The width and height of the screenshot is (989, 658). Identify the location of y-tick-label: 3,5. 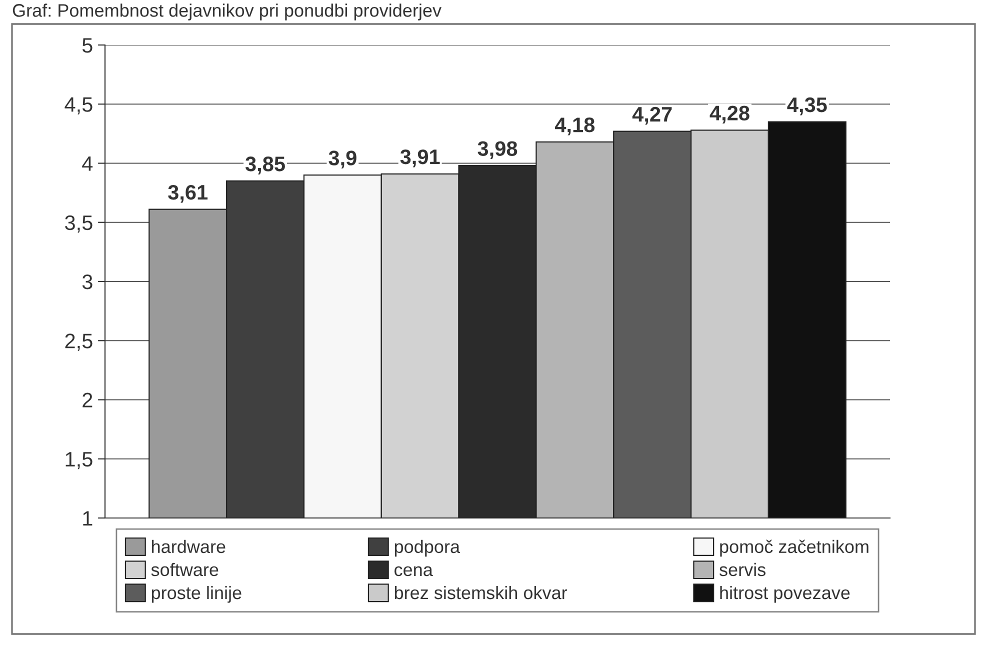
(78, 224).